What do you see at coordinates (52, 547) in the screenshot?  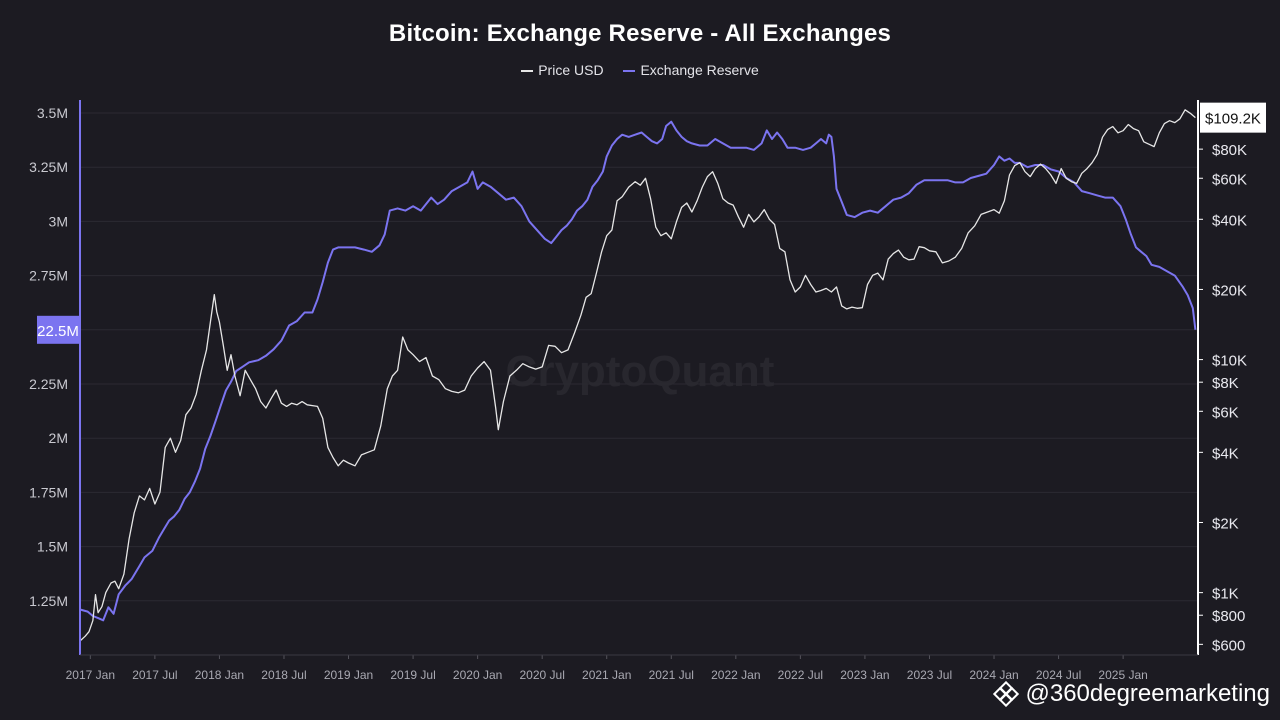 I see `y-left-tick-label: 1.5M` at bounding box center [52, 547].